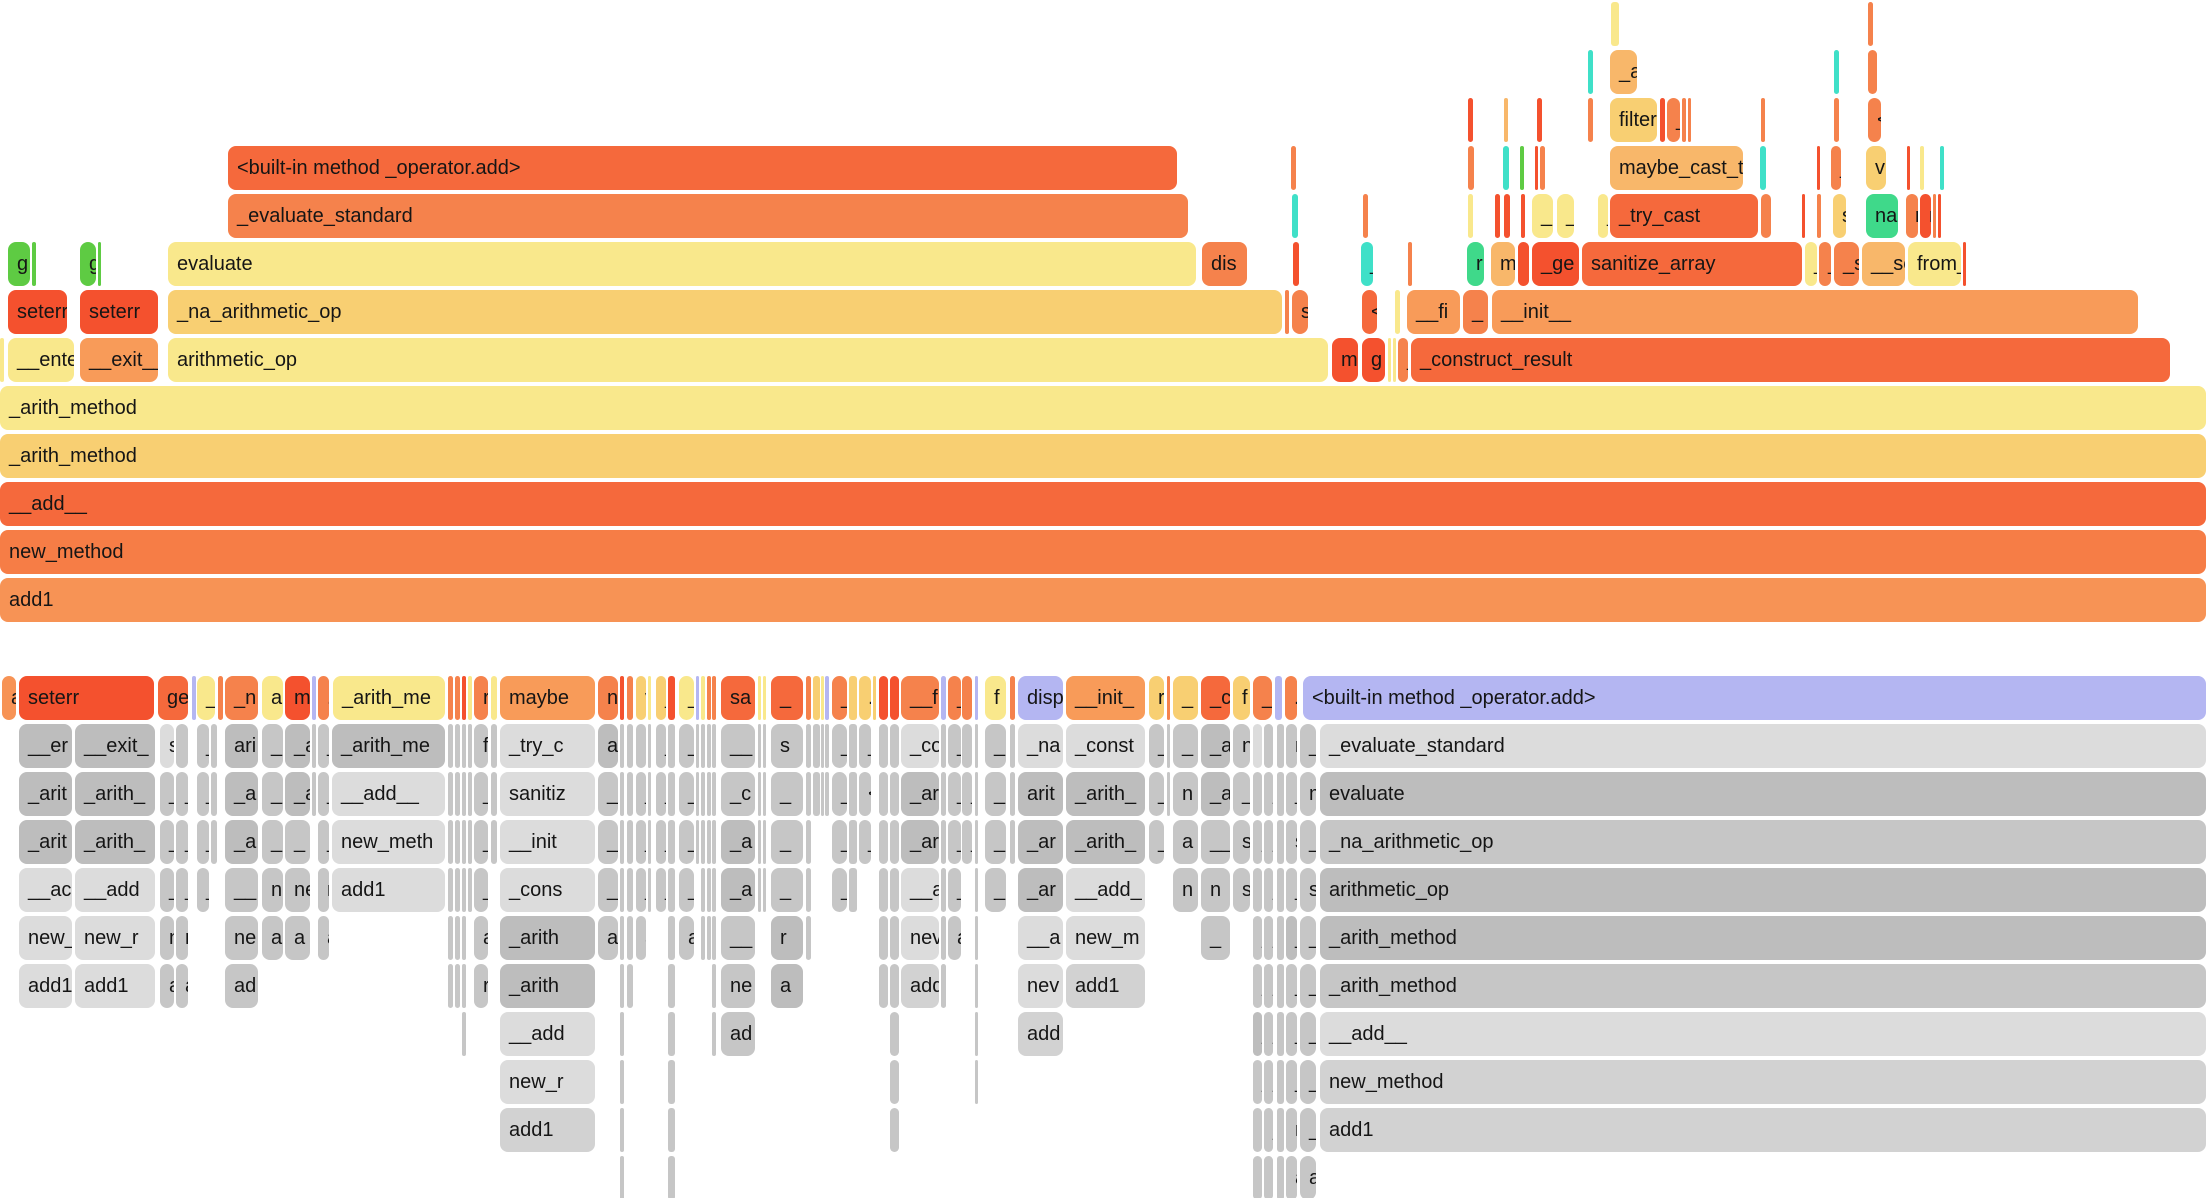 Image resolution: width=2206 pixels, height=1198 pixels. Describe the element at coordinates (702, 168) in the screenshot. I see `flame-frame: <built-in method _operator.add>` at that location.